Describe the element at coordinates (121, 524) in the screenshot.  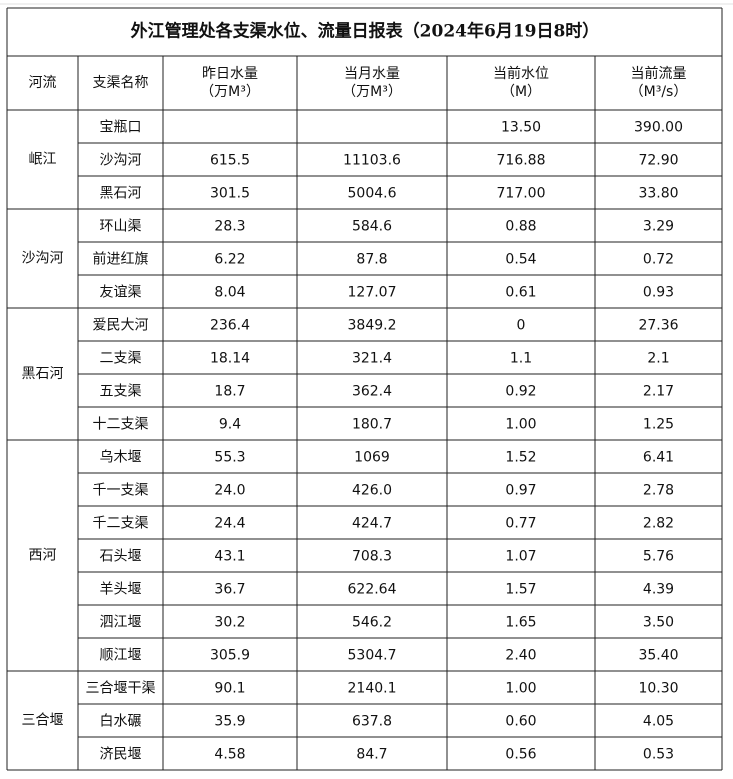
I see `canal-name: 千二支渠` at that location.